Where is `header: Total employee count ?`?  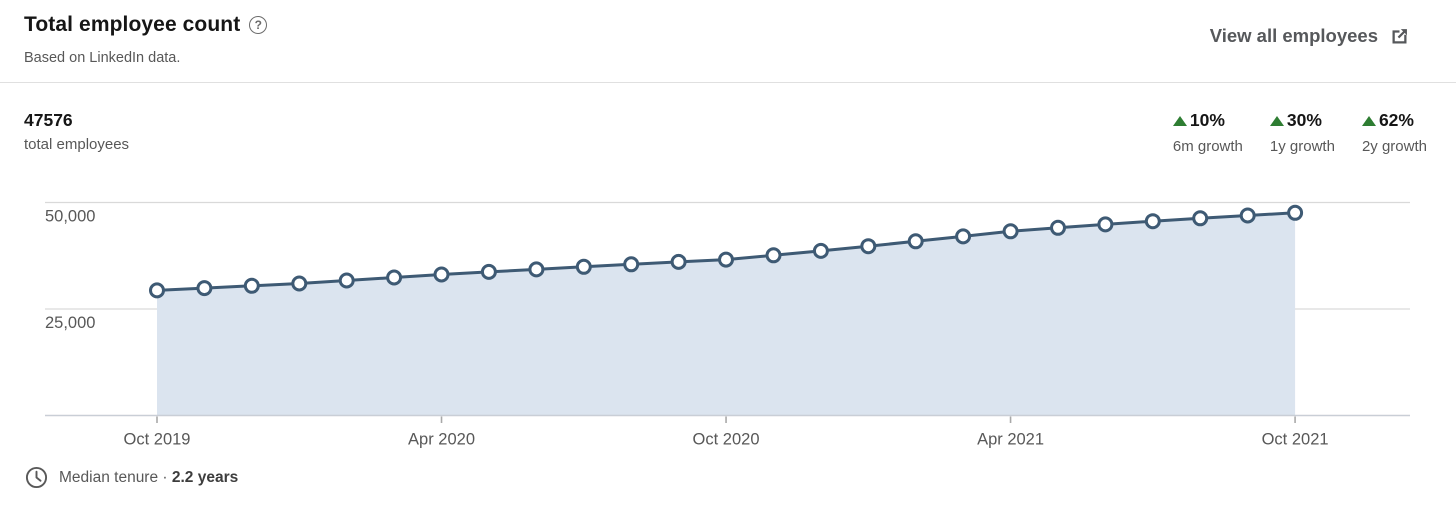
header: Total employee count ? is located at coordinates (146, 25).